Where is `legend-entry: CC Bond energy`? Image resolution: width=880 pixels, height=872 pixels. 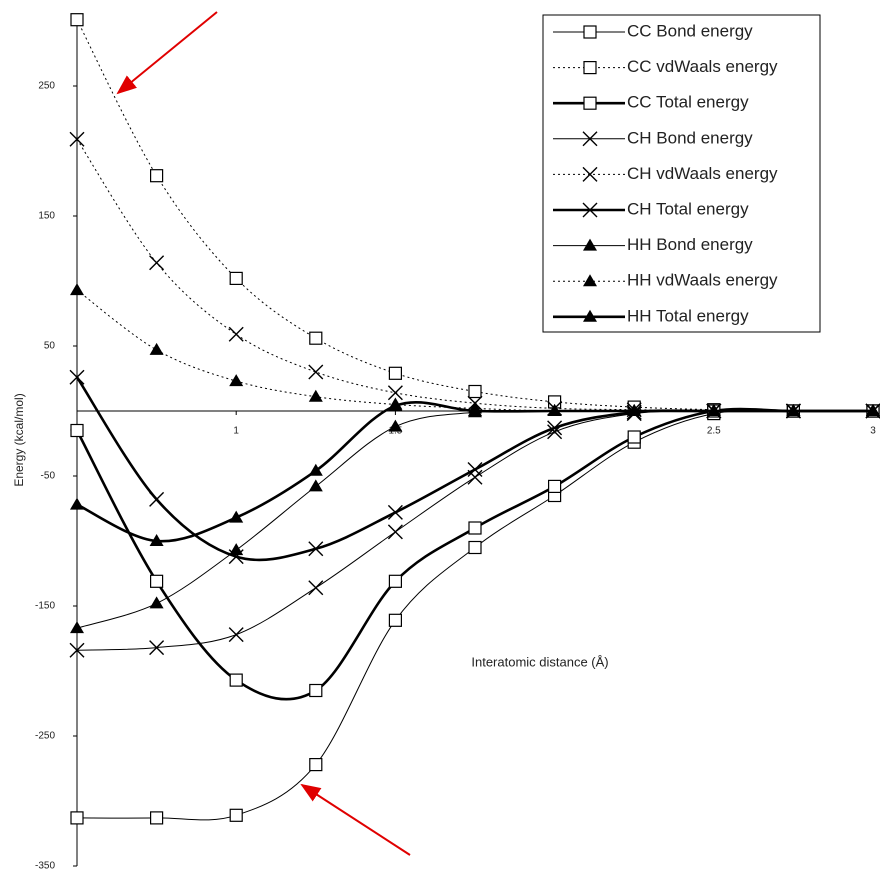
legend-entry: CC Bond energy is located at coordinates (653, 30).